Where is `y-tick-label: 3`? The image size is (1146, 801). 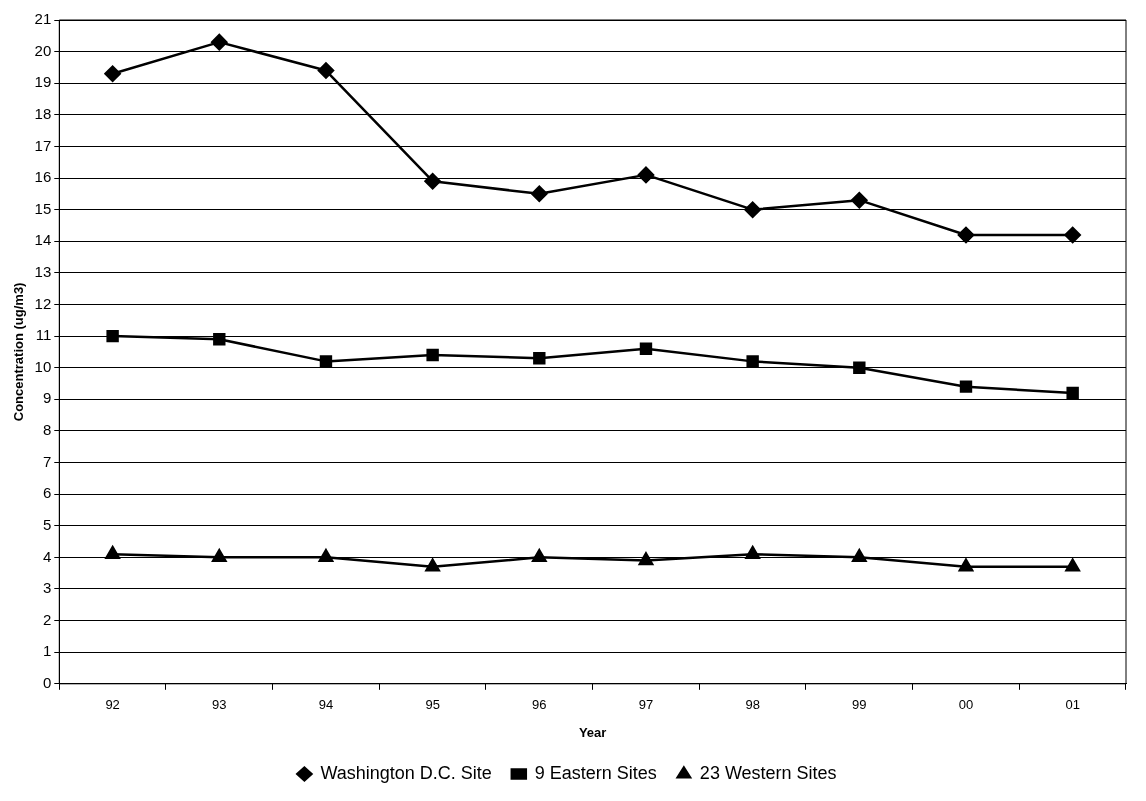 y-tick-label: 3 is located at coordinates (47, 588).